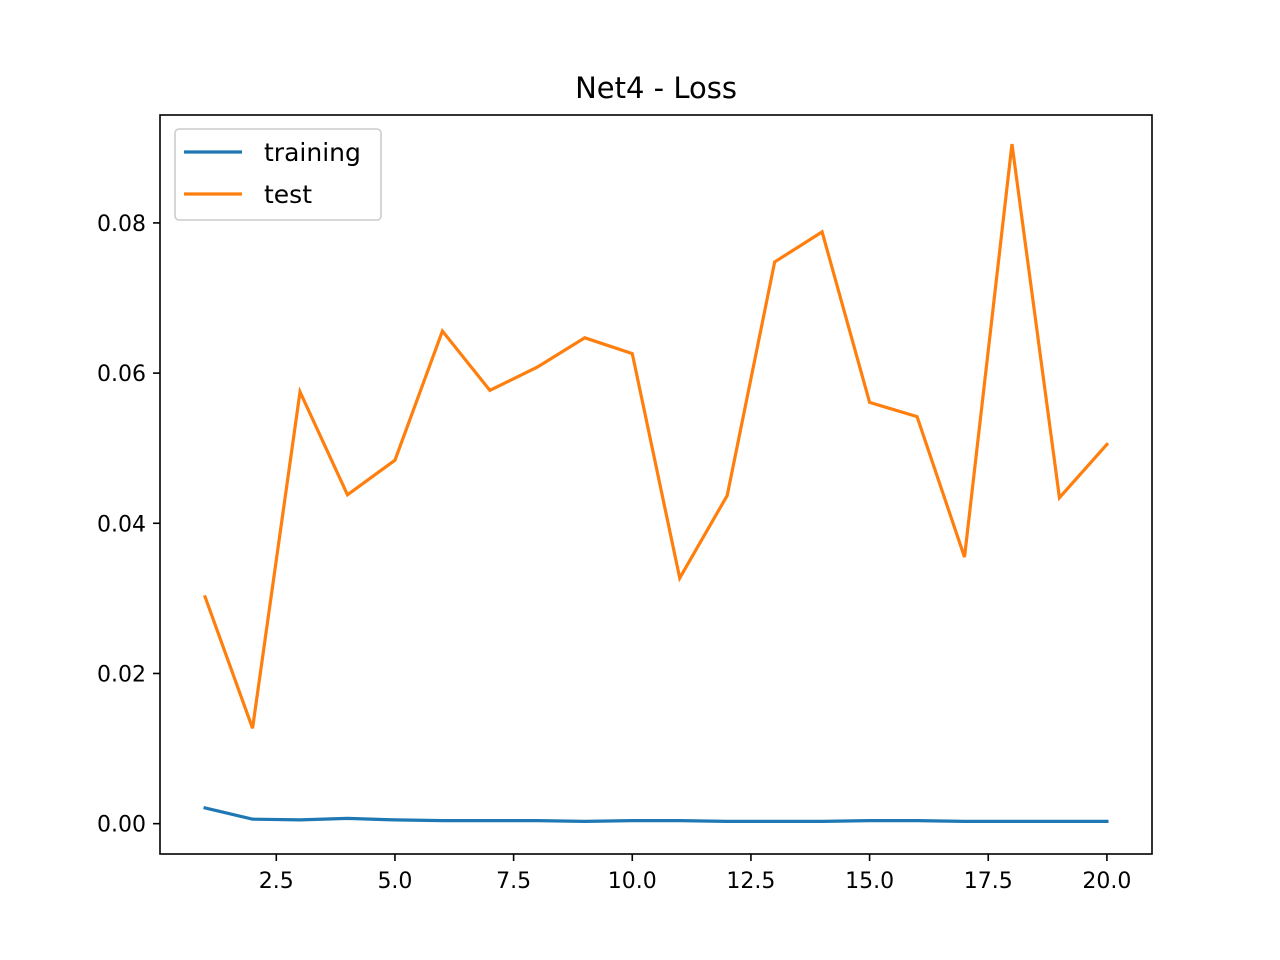 The image size is (1280, 960). What do you see at coordinates (121, 224) in the screenshot?
I see `y-tick-label: 0.08` at bounding box center [121, 224].